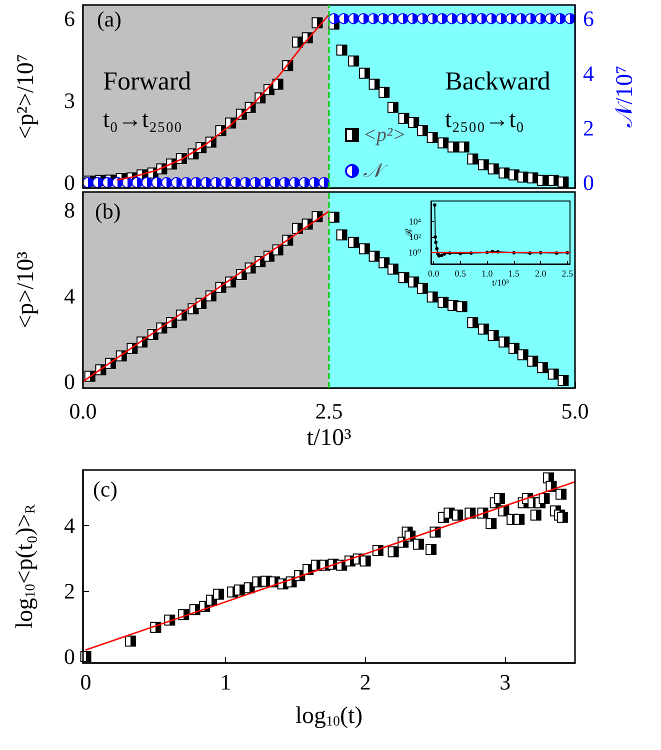  Describe the element at coordinates (25, 566) in the screenshot. I see `y-axis-title: log10<p(t₀)>R` at that location.